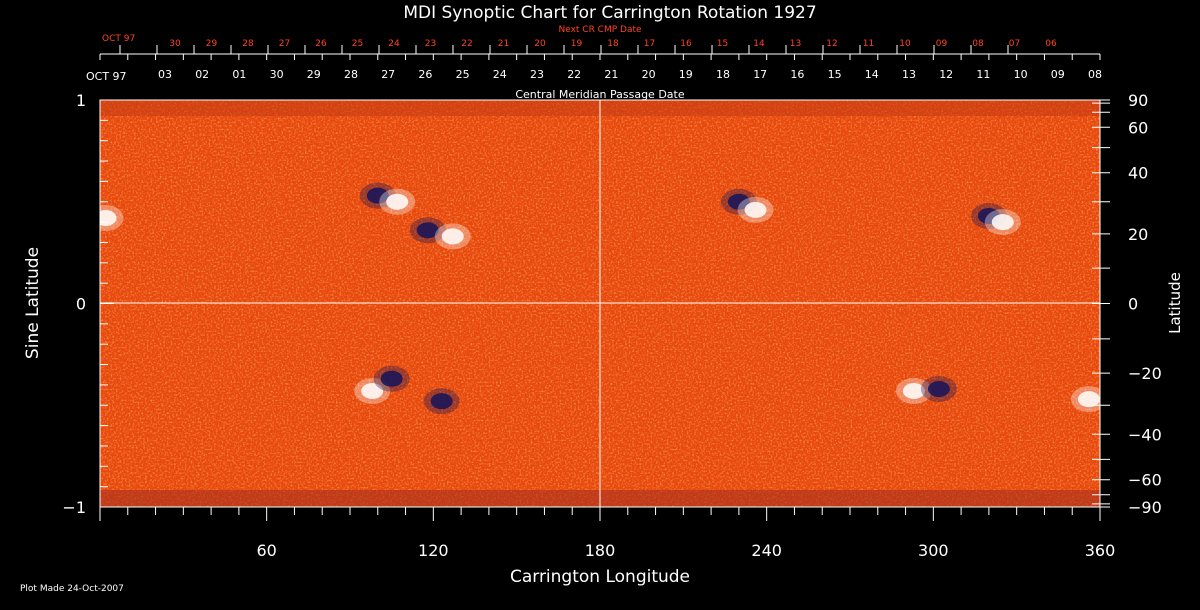 The image size is (1200, 610). I want to click on y-right-tick-label: 0, so click(1133, 304).